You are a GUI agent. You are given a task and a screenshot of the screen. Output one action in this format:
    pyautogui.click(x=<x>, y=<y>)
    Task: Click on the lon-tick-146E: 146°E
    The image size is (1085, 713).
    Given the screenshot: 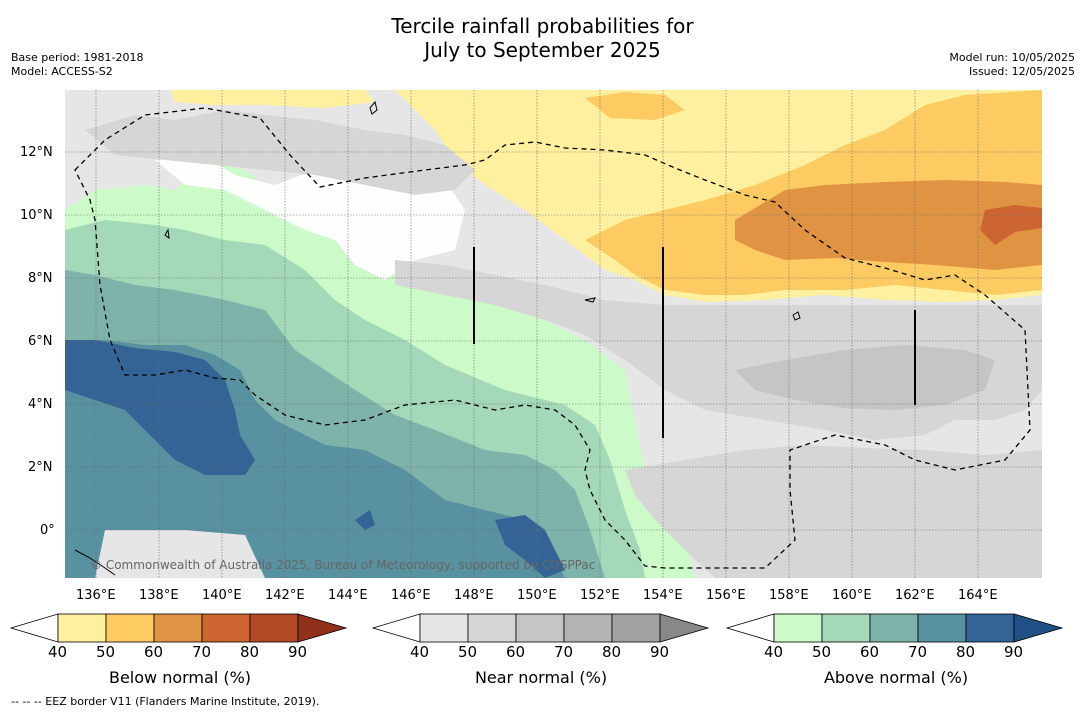 What is the action you would take?
    pyautogui.click(x=411, y=595)
    